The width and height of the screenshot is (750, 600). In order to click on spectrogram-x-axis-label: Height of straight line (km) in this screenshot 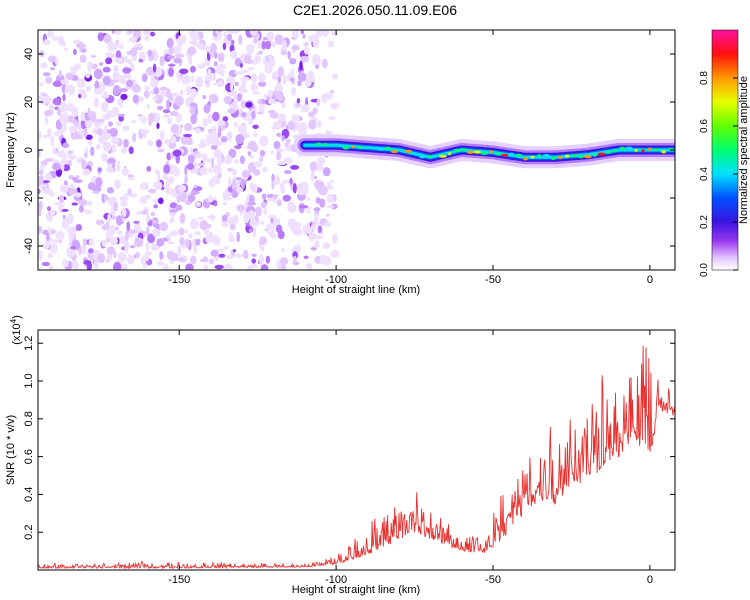, I will do `click(356, 290)`.